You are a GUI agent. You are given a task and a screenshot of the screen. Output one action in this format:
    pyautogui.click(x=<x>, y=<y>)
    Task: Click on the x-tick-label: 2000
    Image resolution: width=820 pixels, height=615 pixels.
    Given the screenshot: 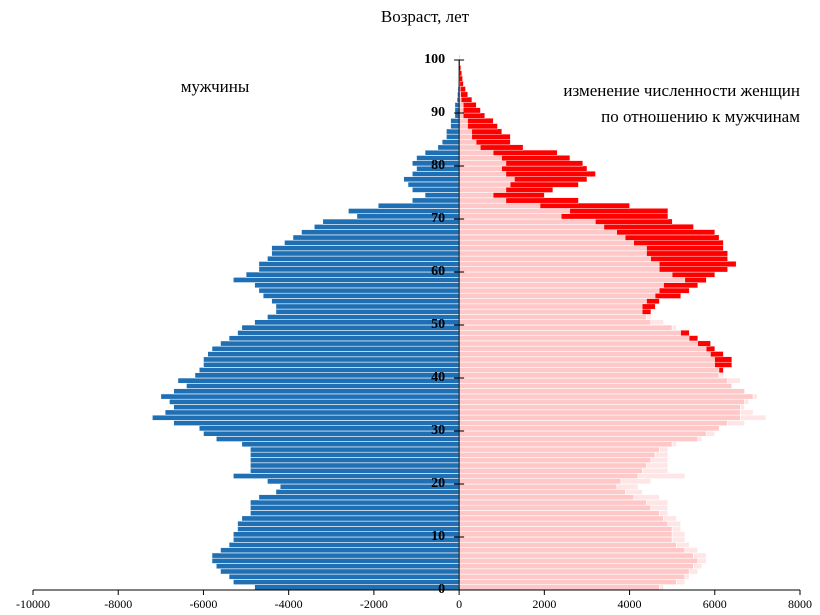 What is the action you would take?
    pyautogui.click(x=544, y=604)
    